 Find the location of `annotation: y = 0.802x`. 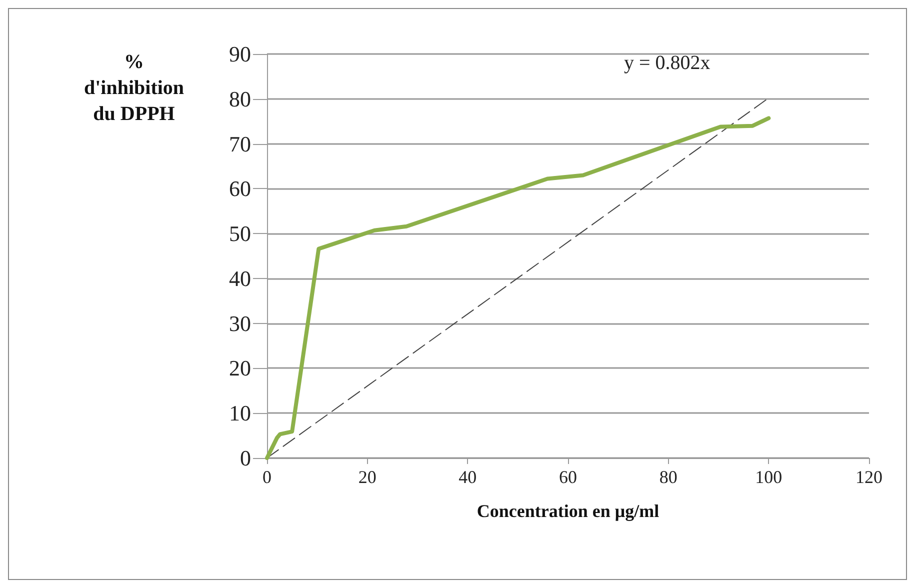

annotation: y = 0.802x is located at coordinates (667, 63).